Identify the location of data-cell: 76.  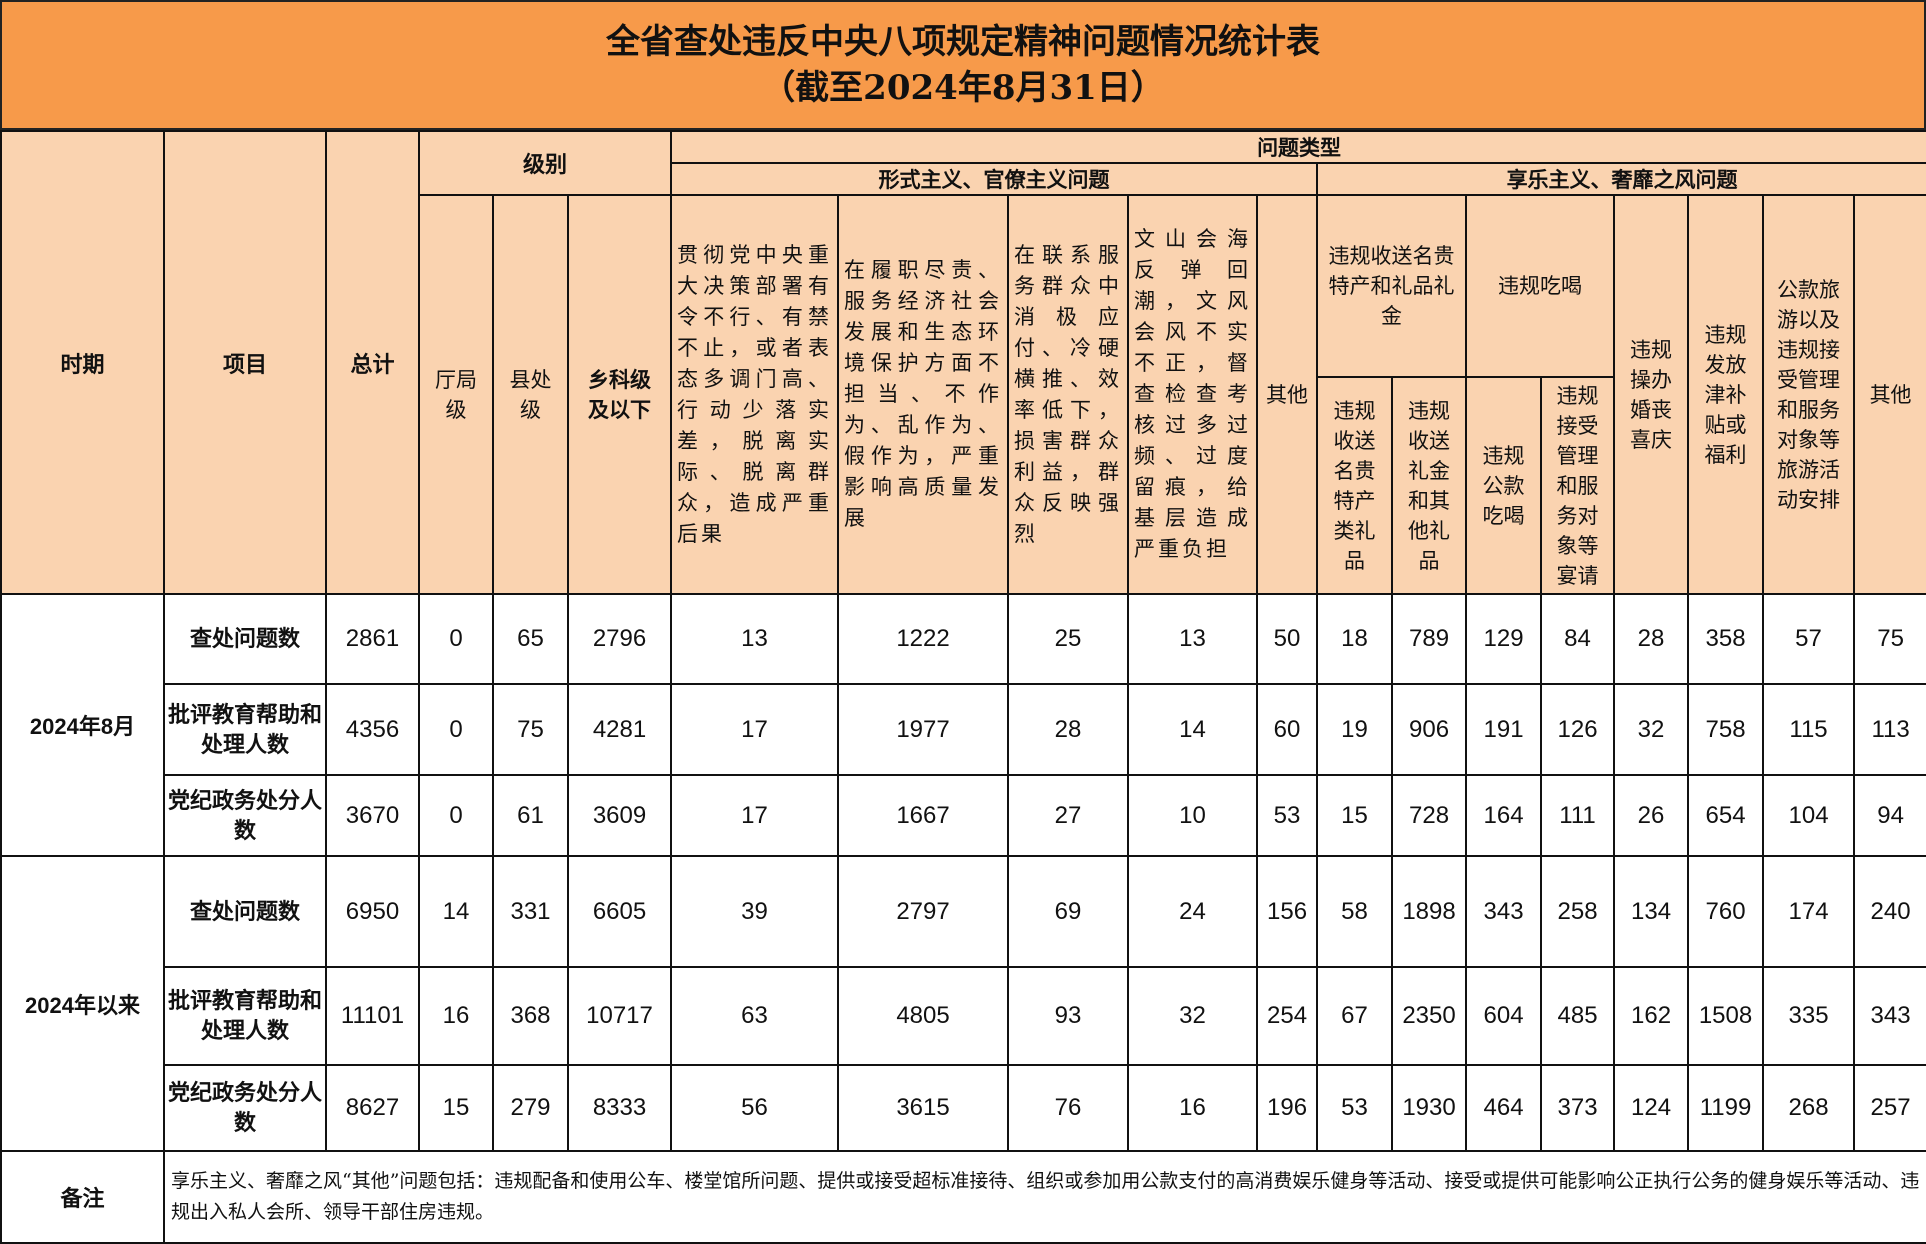
(1068, 1108).